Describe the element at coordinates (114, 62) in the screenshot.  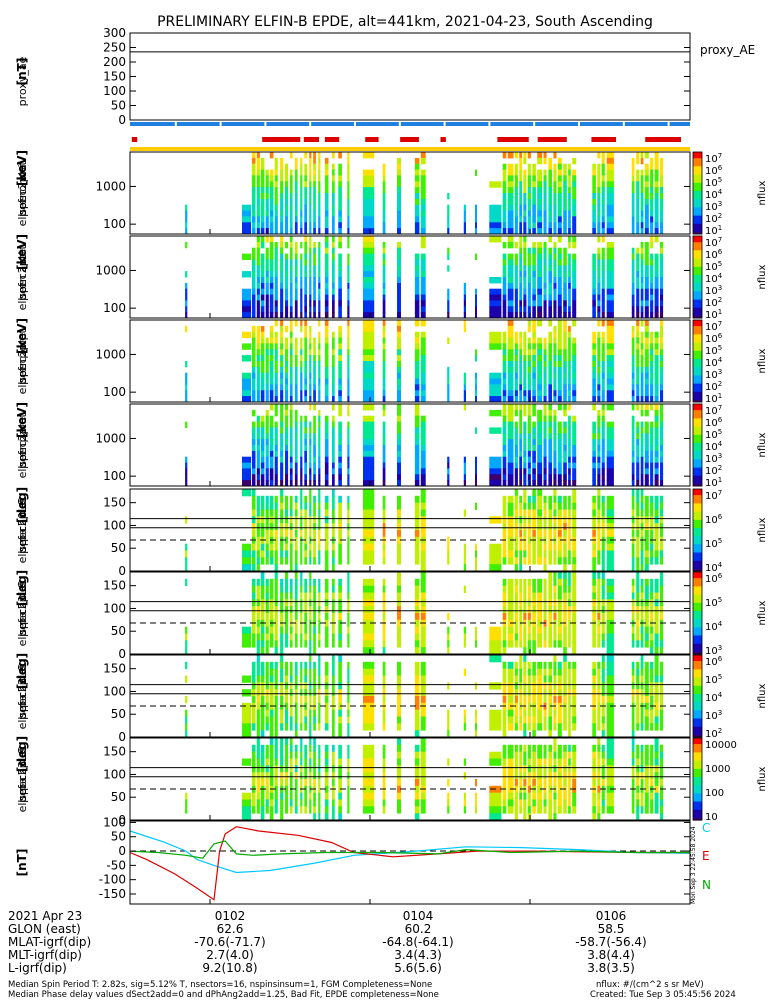
I see `y-tick-label: 200` at that location.